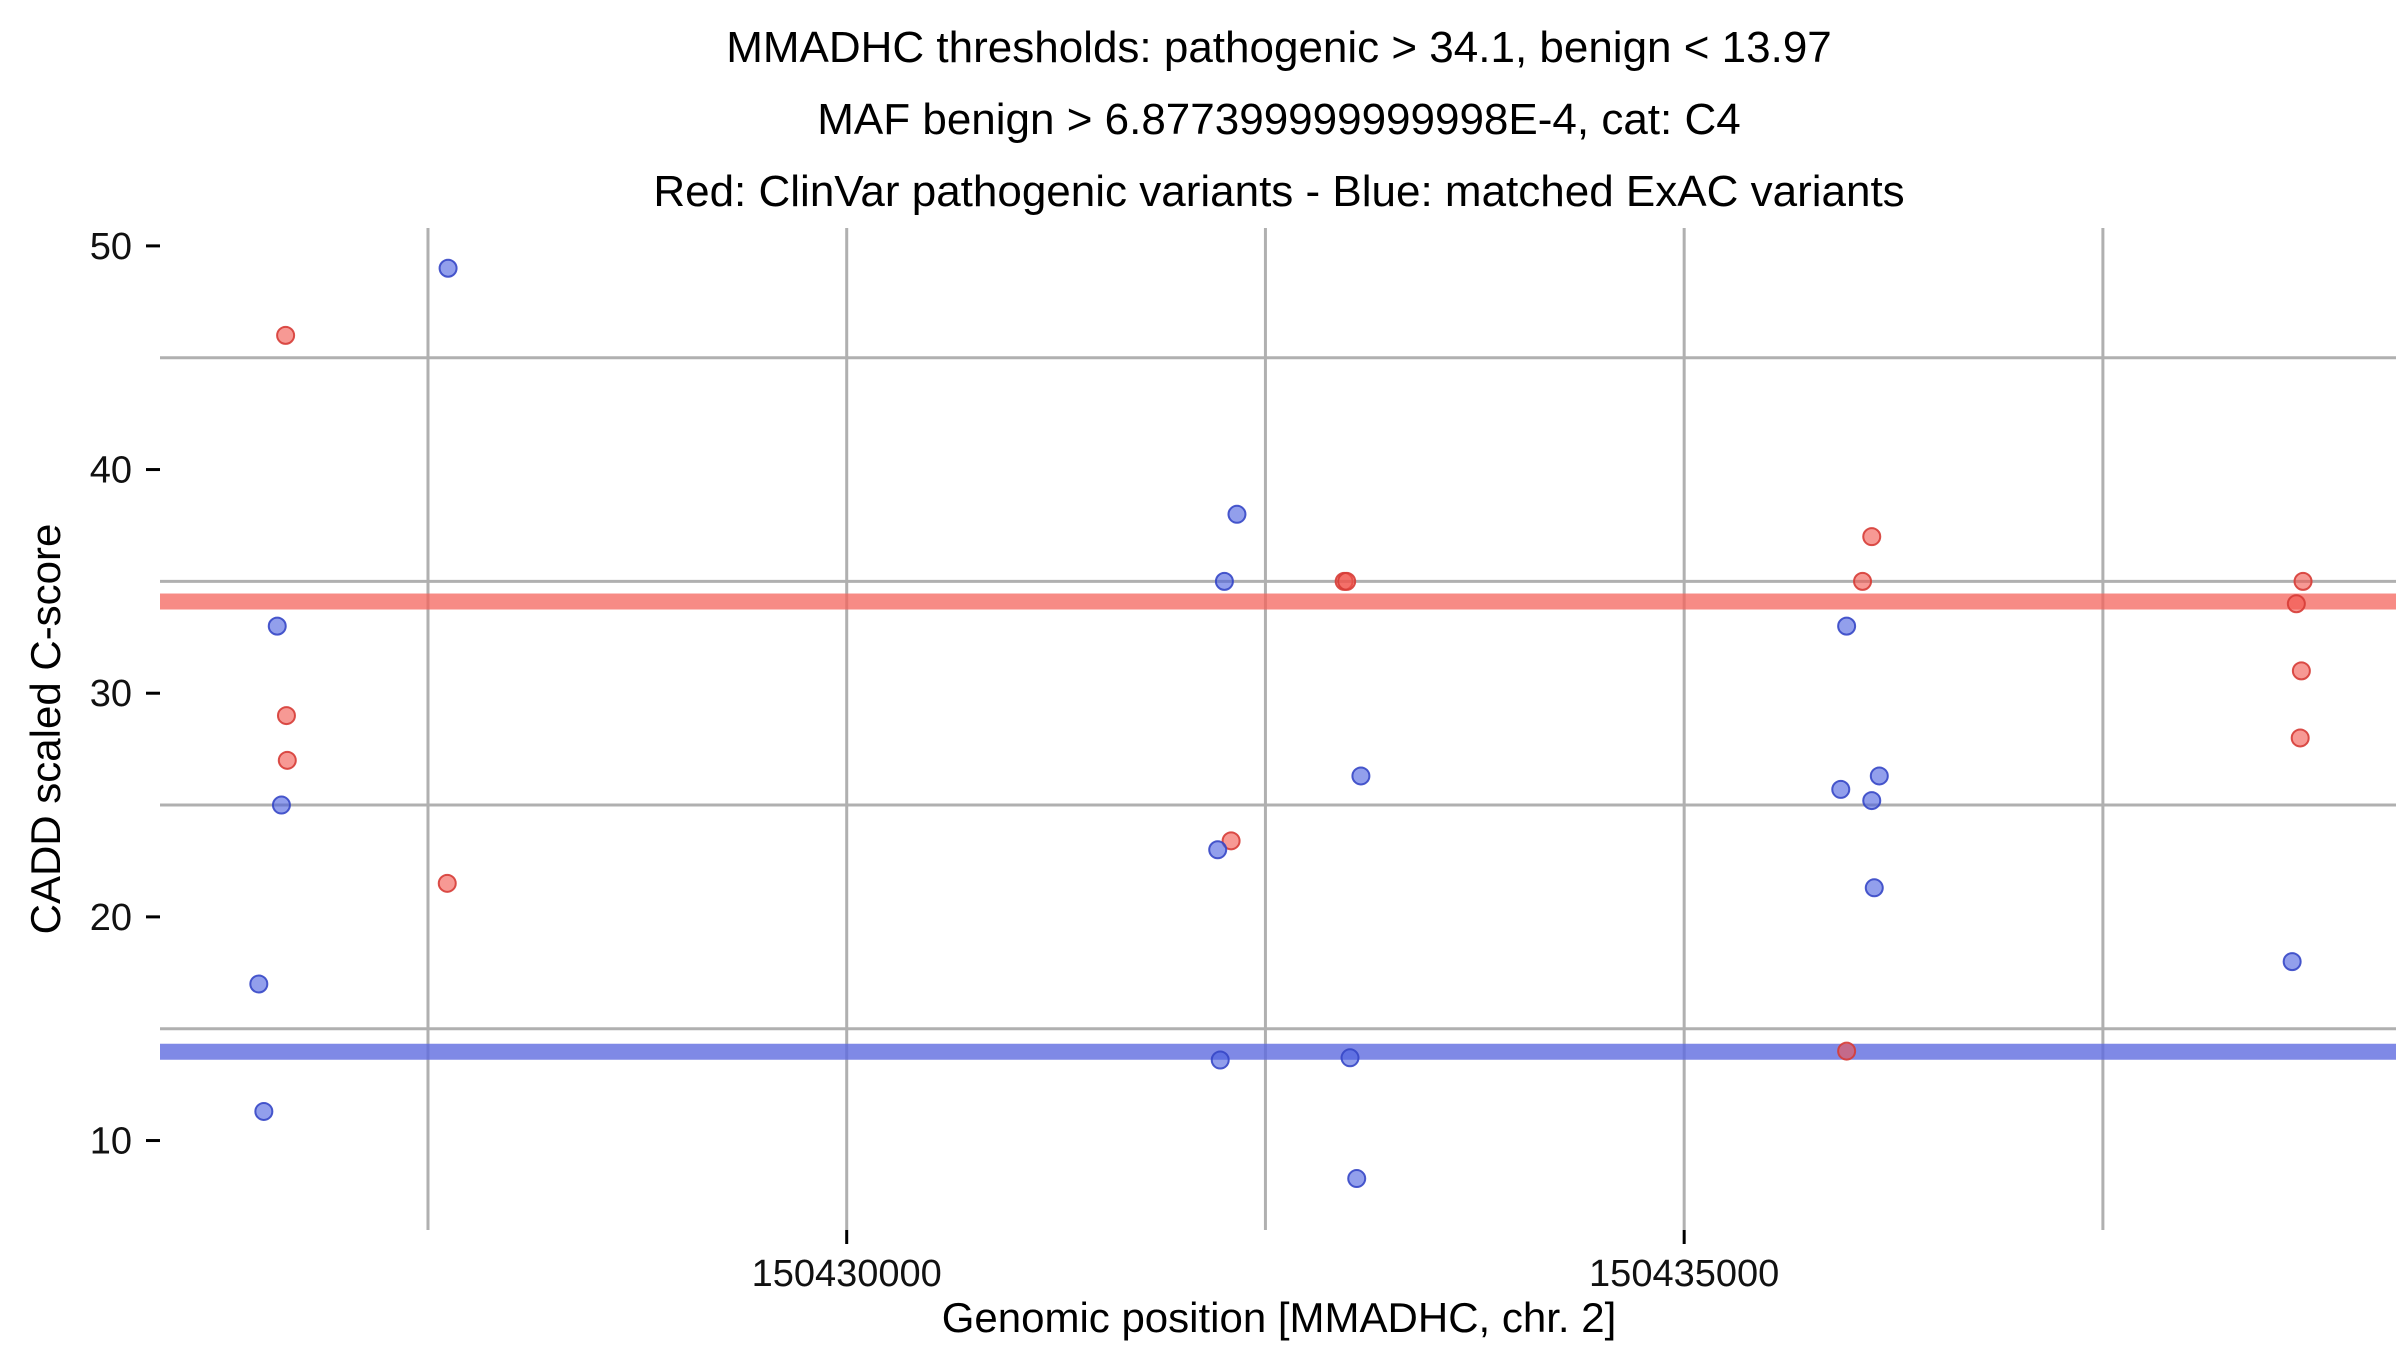 The height and width of the screenshot is (1350, 2400). What do you see at coordinates (111, 471) in the screenshot?
I see `y-tick-label: 40` at bounding box center [111, 471].